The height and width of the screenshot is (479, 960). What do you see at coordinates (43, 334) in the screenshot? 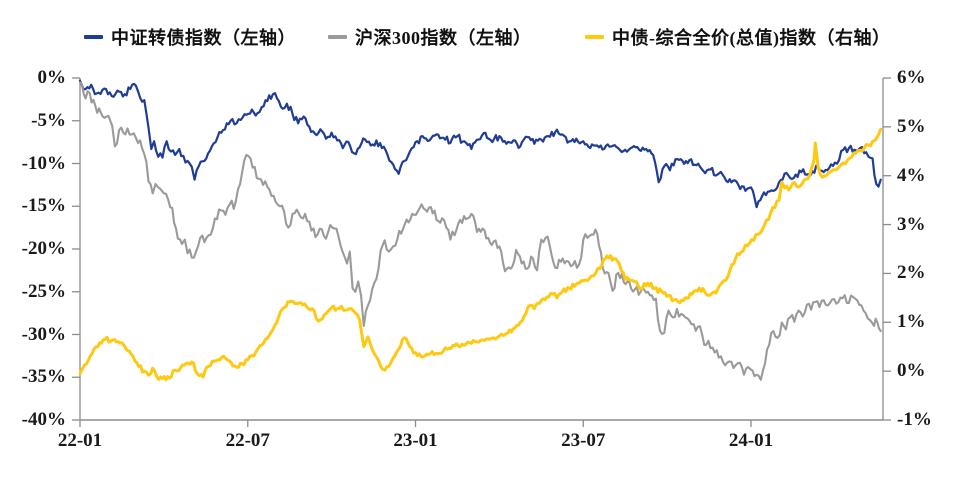
I see `left-axis-tick-label: -30%` at bounding box center [43, 334].